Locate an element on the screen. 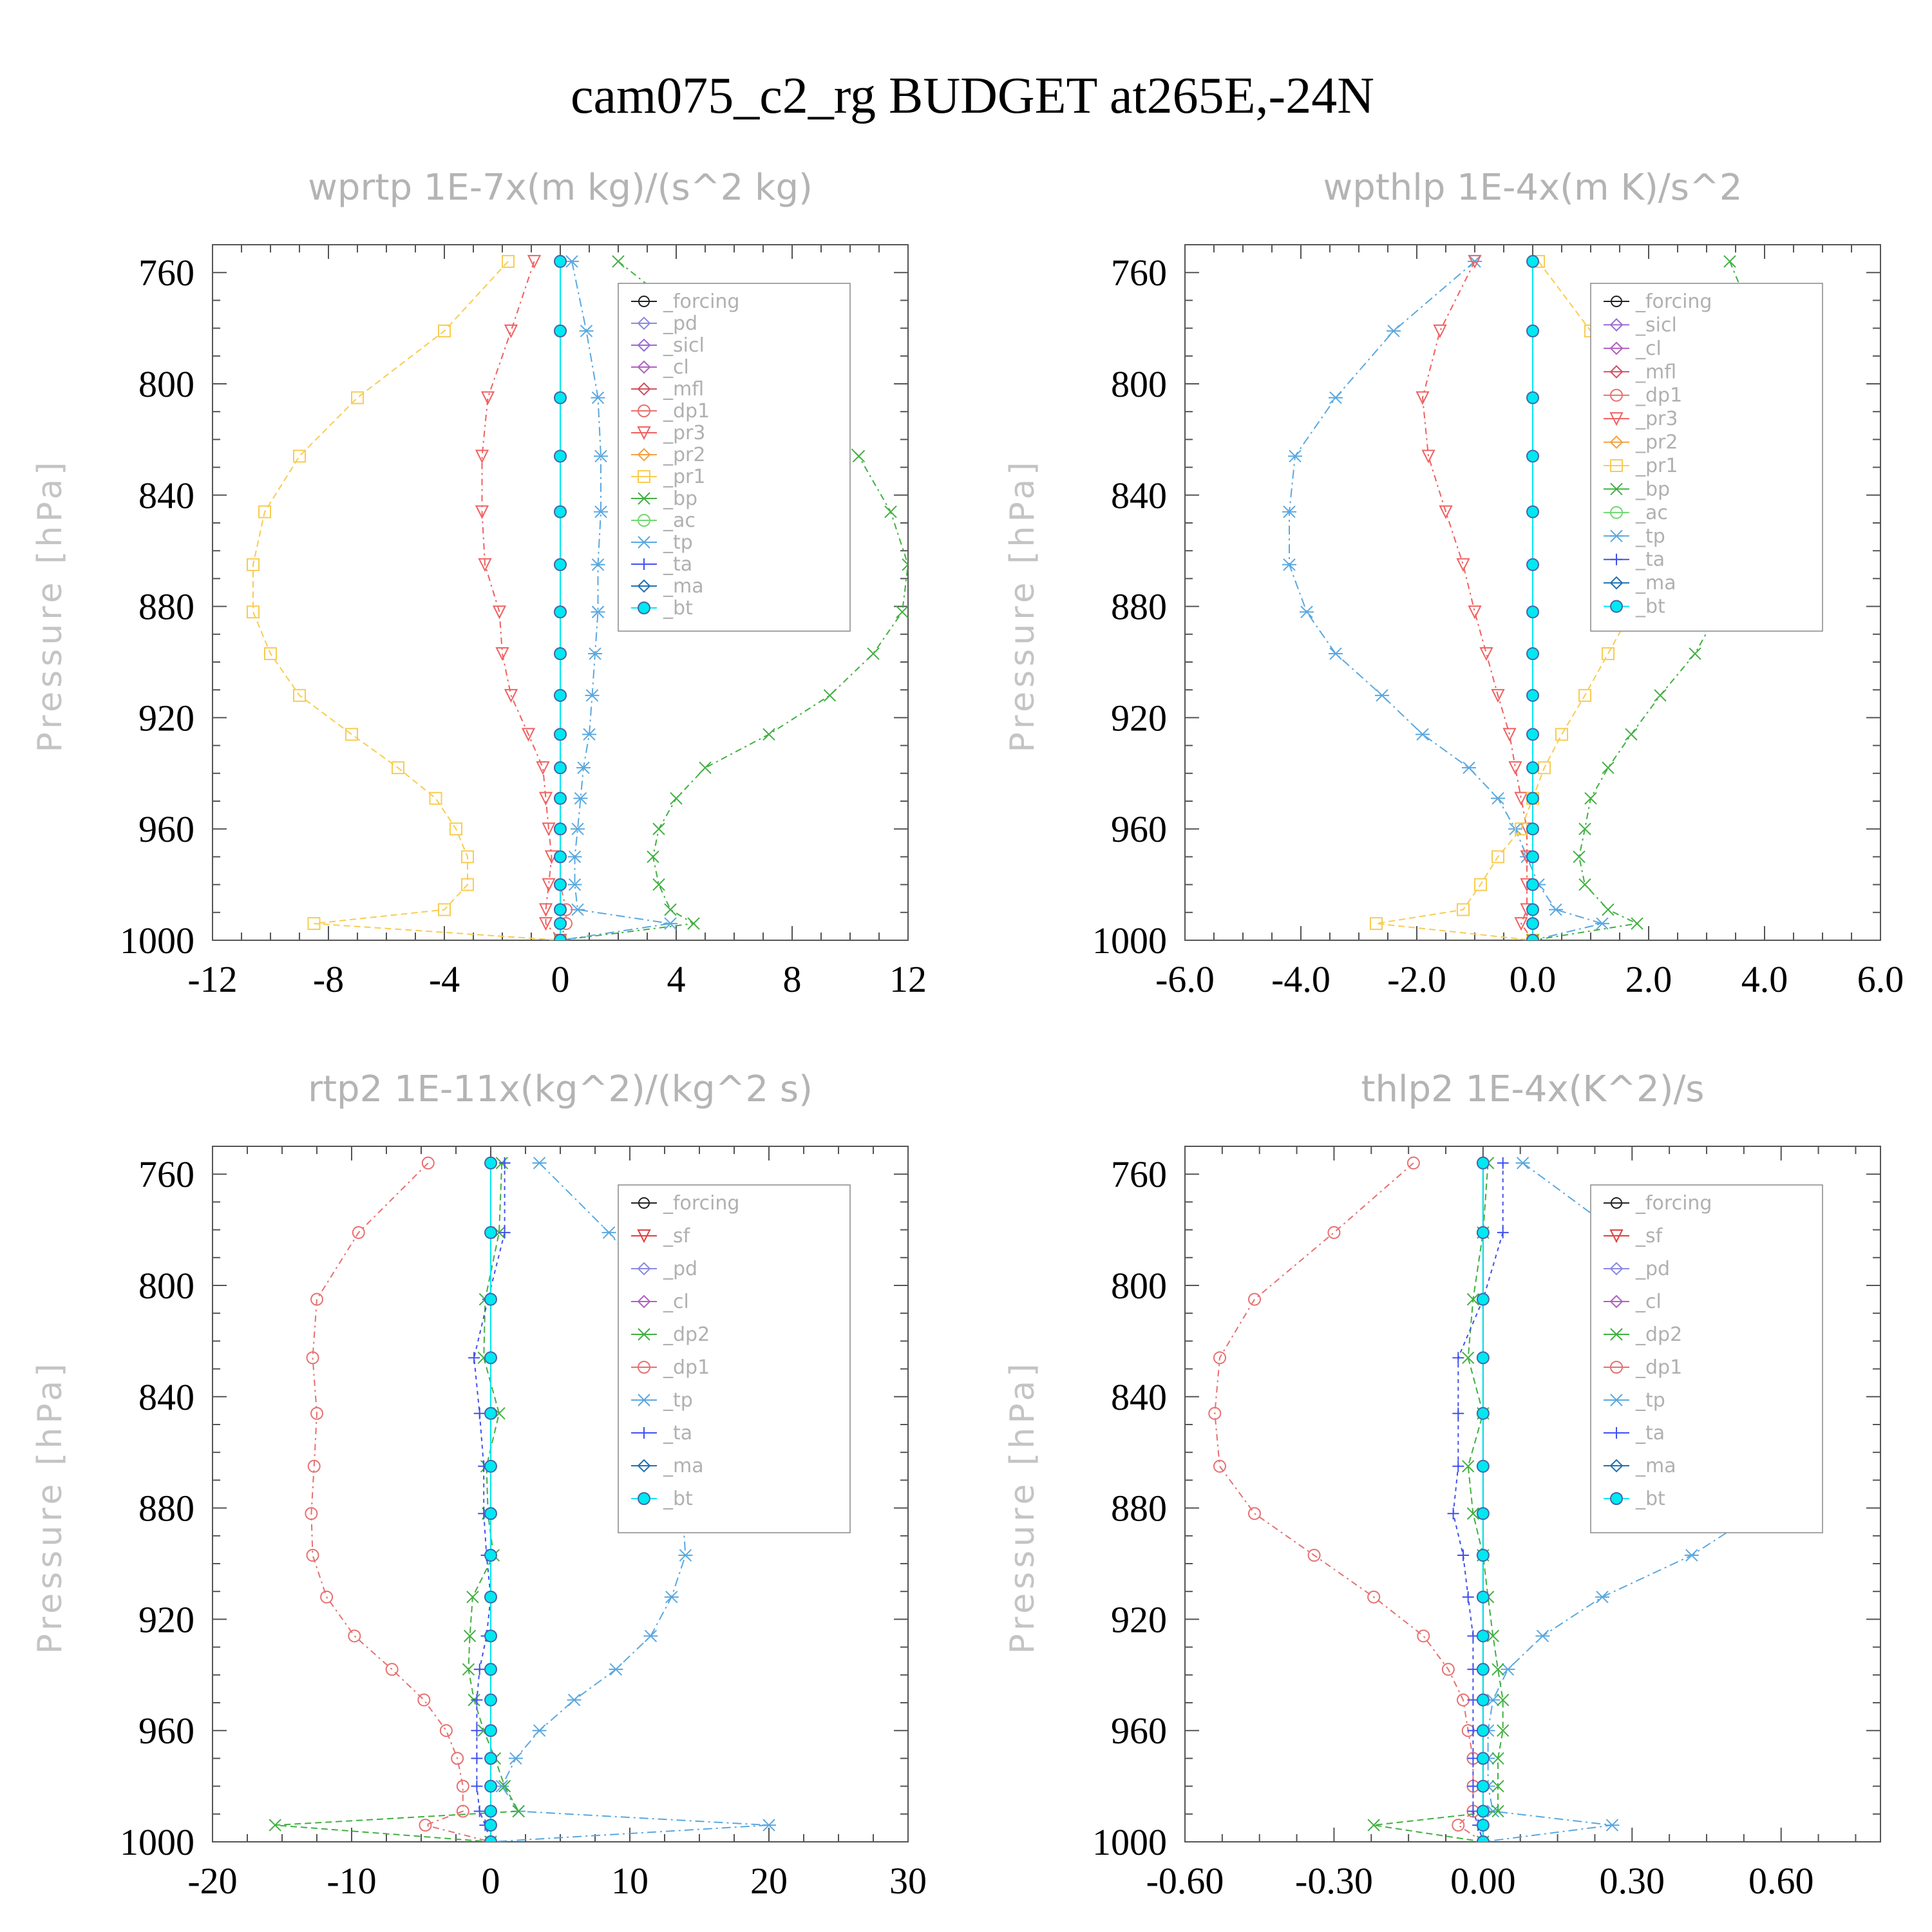 Image resolution: width=1932 pixels, height=1932 pixels. legend-marker-bt is located at coordinates (1616, 606).